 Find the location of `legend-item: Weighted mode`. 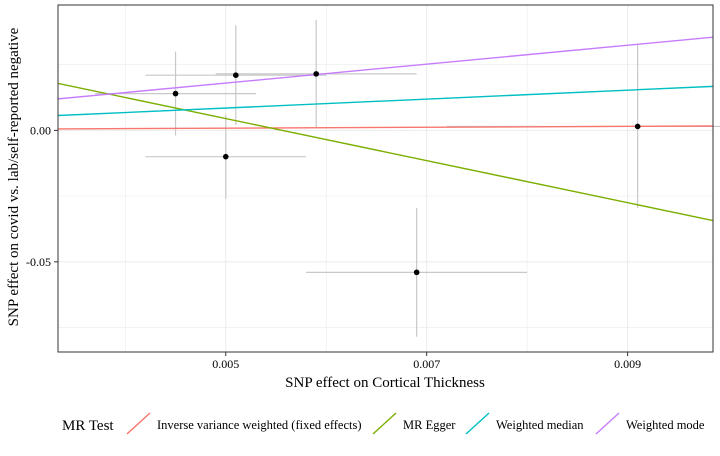

legend-item: Weighted mode is located at coordinates (650, 423).